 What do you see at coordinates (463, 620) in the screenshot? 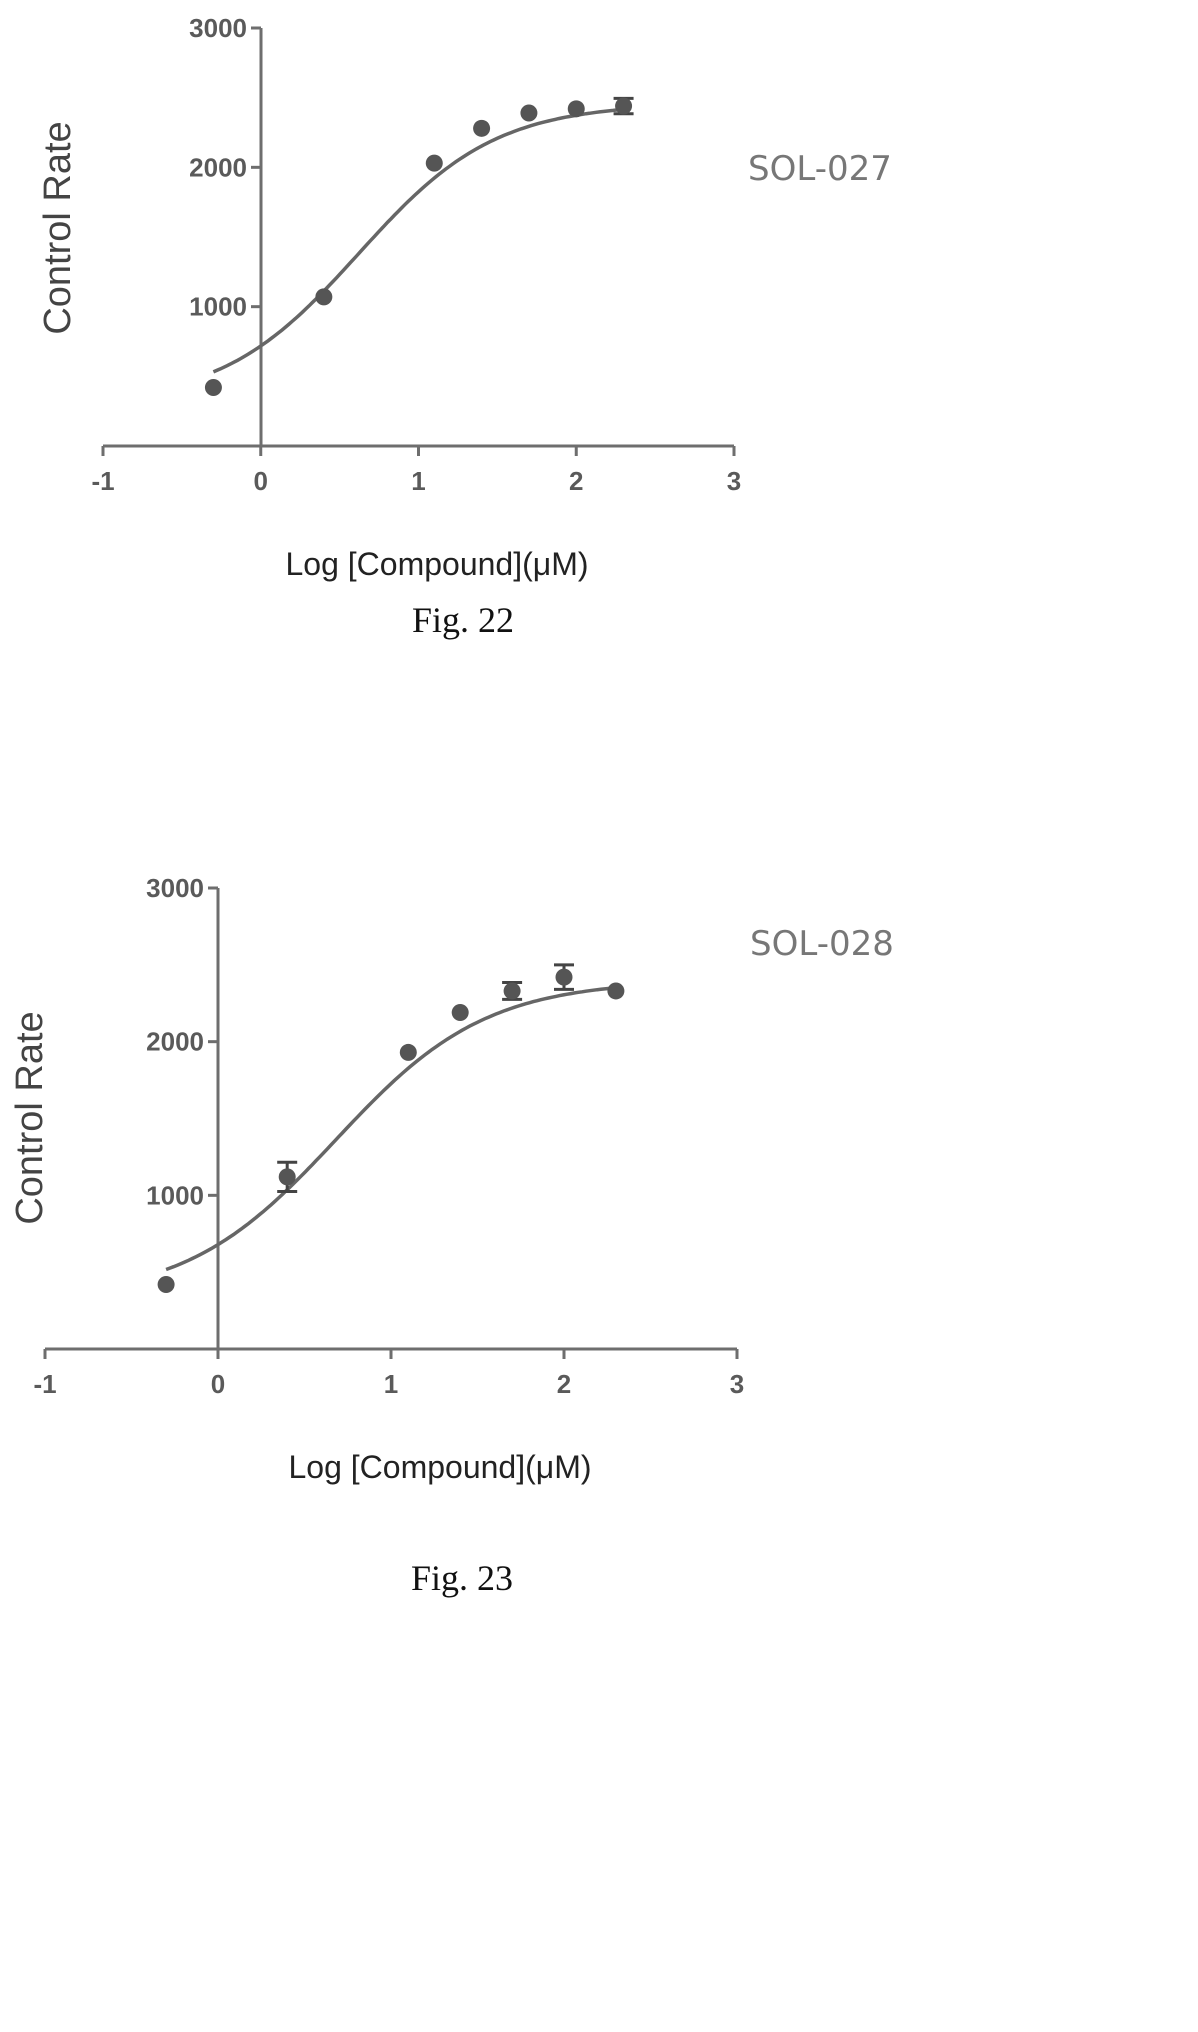
I see `figure-caption: Fig. 22` at bounding box center [463, 620].